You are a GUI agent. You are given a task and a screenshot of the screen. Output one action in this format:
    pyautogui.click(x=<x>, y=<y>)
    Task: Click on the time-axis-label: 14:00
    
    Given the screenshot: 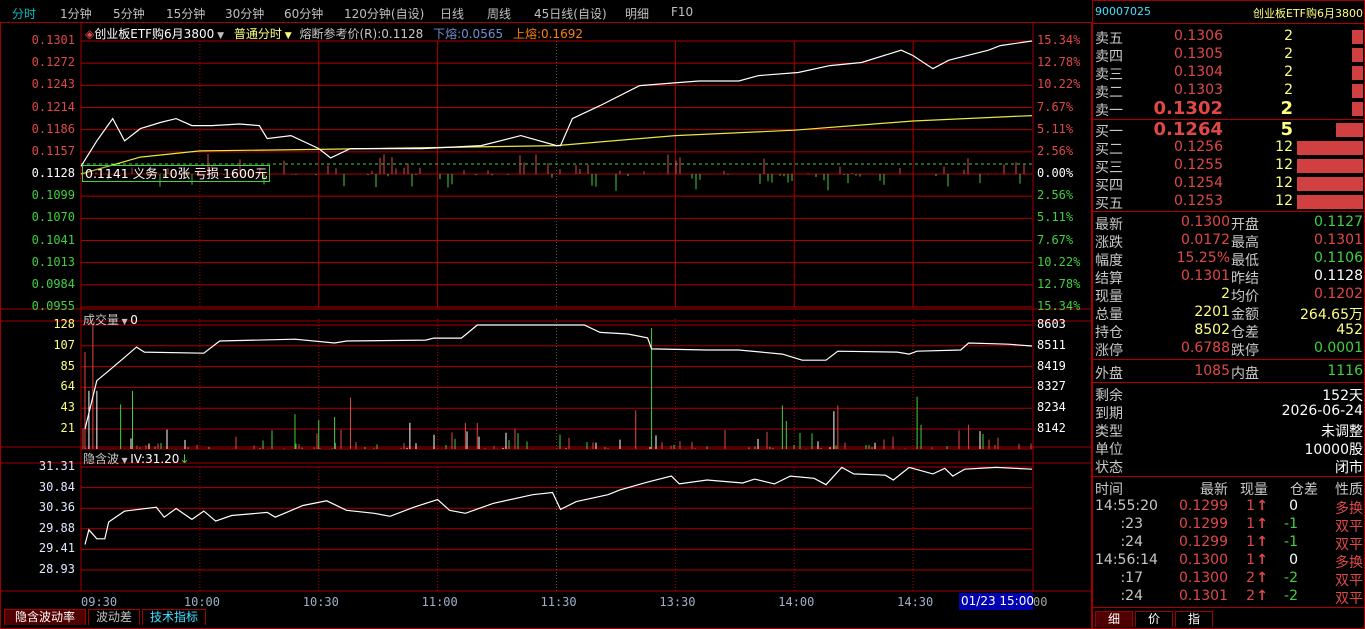 What is the action you would take?
    pyautogui.click(x=796, y=602)
    